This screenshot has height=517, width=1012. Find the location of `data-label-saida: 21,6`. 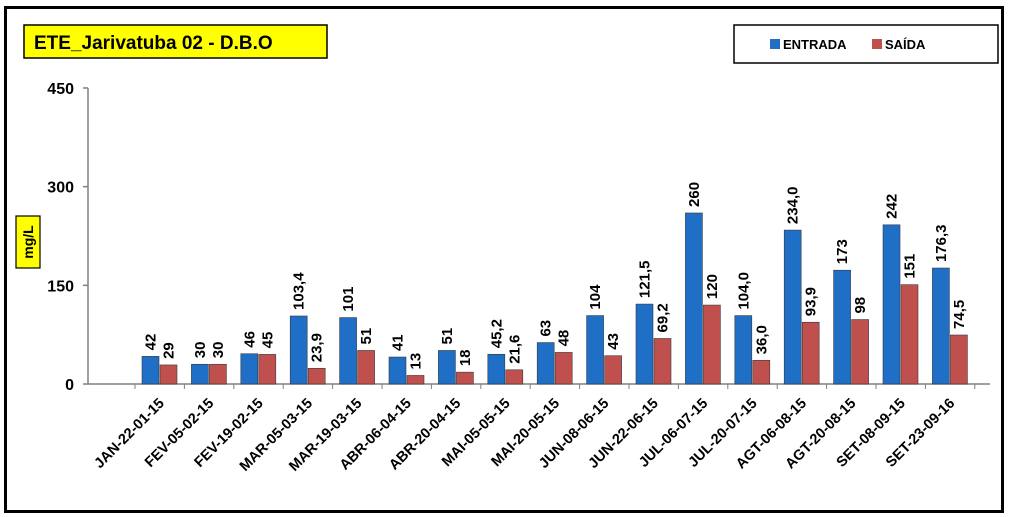

data-label-saida: 21,6 is located at coordinates (514, 349).